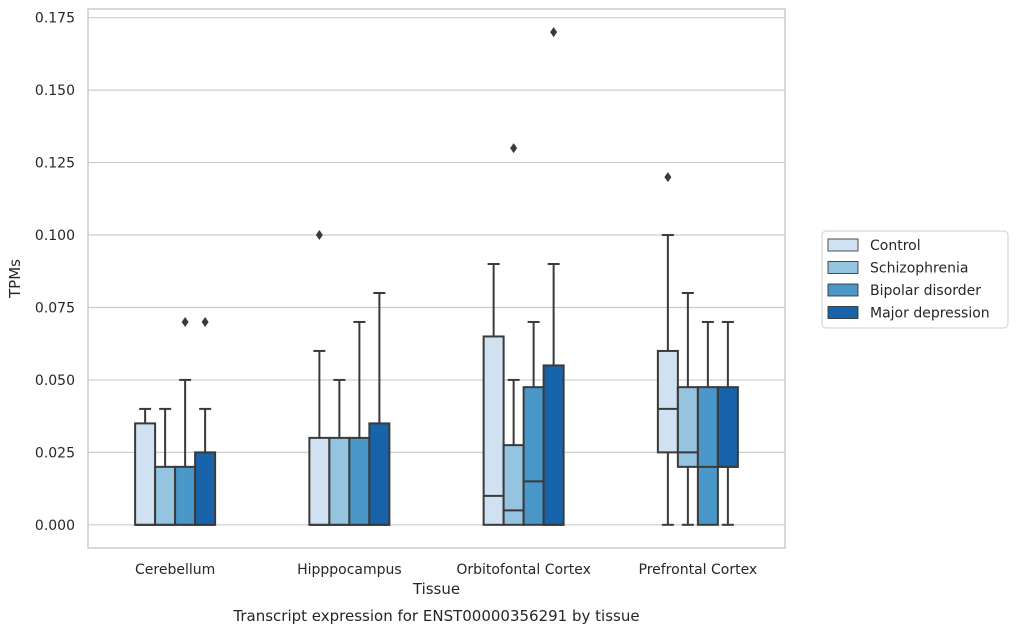 Image resolution: width=1017 pixels, height=634 pixels. I want to click on y-tick-label: 0.150, so click(55, 91).